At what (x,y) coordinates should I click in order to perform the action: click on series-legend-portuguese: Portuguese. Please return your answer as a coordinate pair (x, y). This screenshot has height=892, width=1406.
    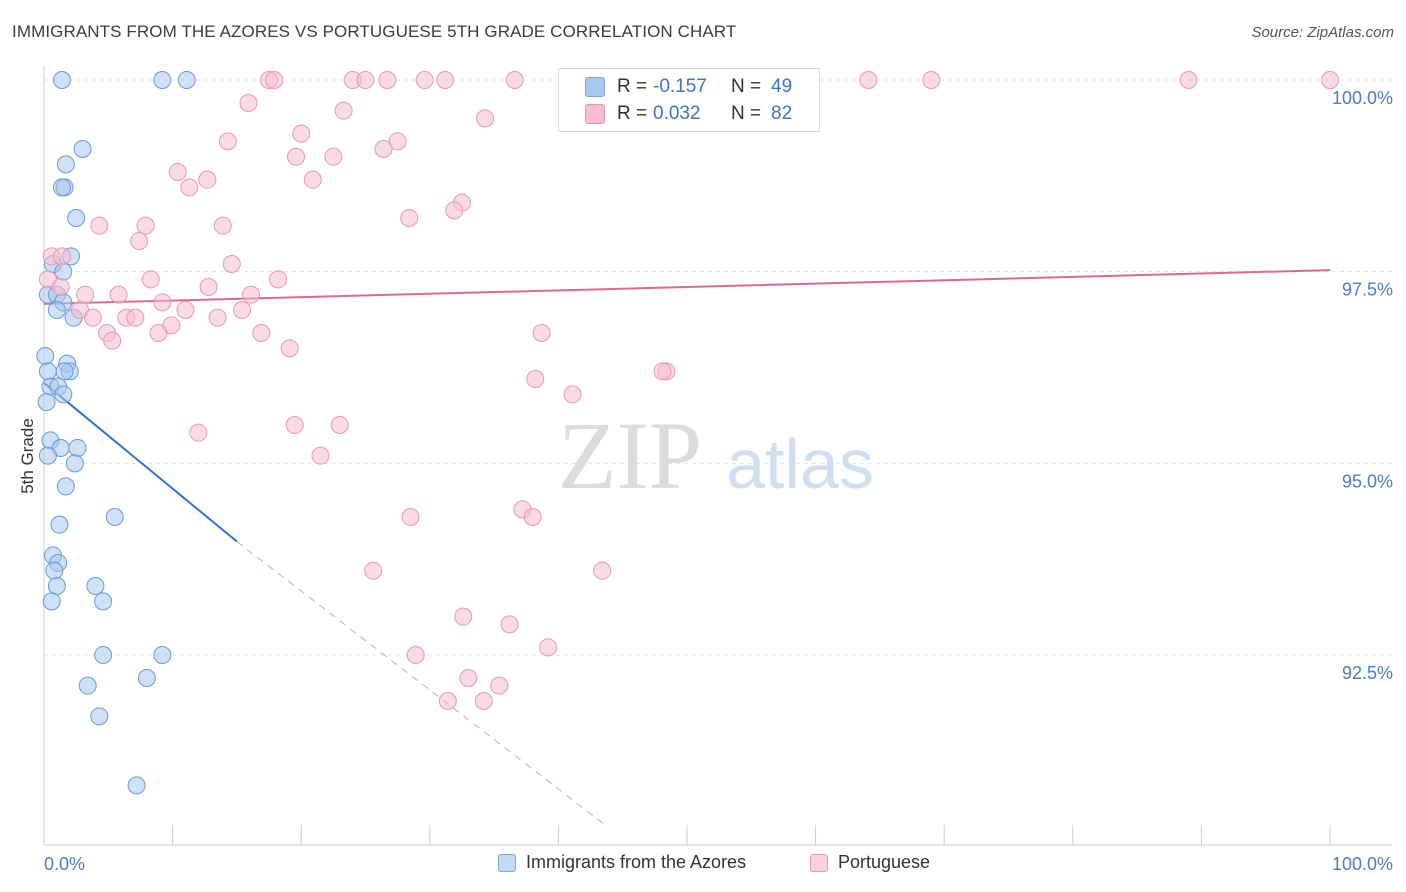
    Looking at the image, I should click on (870, 862).